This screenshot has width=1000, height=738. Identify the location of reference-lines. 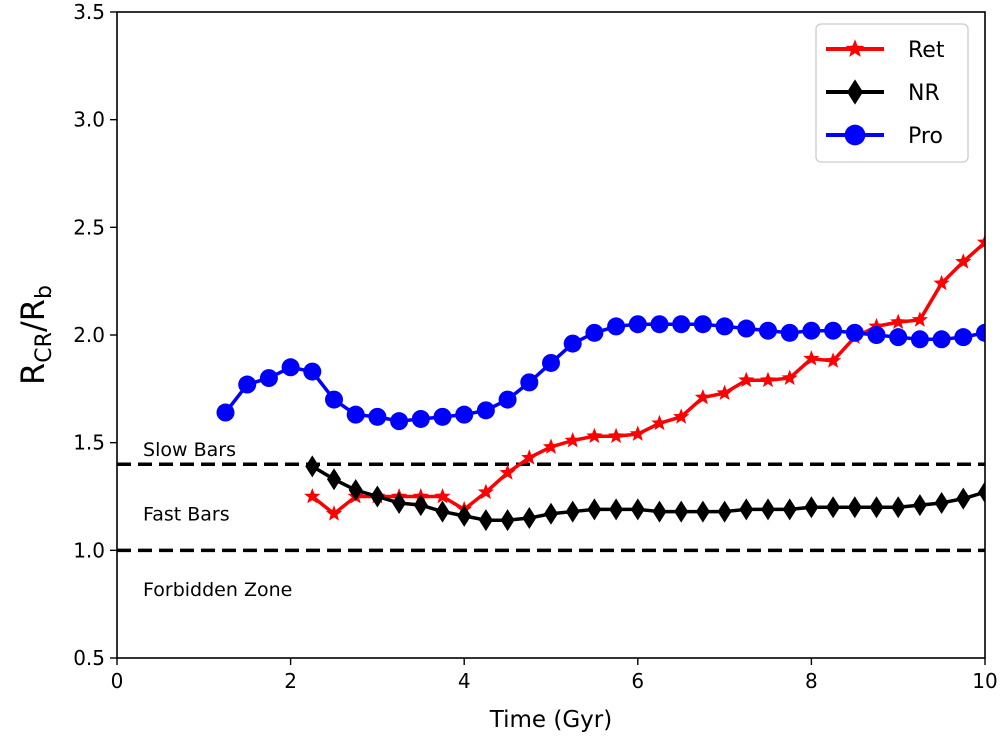
(551, 507).